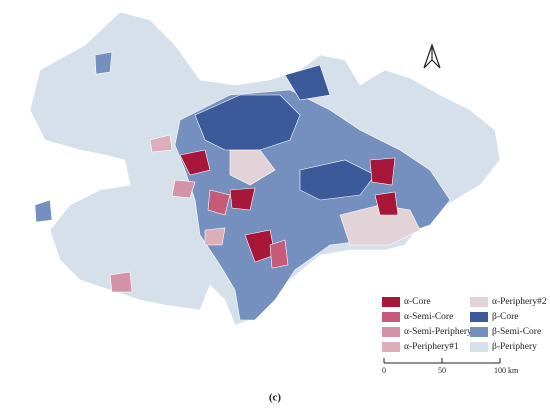 The height and width of the screenshot is (410, 550). What do you see at coordinates (275, 398) in the screenshot?
I see `caption: (c)` at bounding box center [275, 398].